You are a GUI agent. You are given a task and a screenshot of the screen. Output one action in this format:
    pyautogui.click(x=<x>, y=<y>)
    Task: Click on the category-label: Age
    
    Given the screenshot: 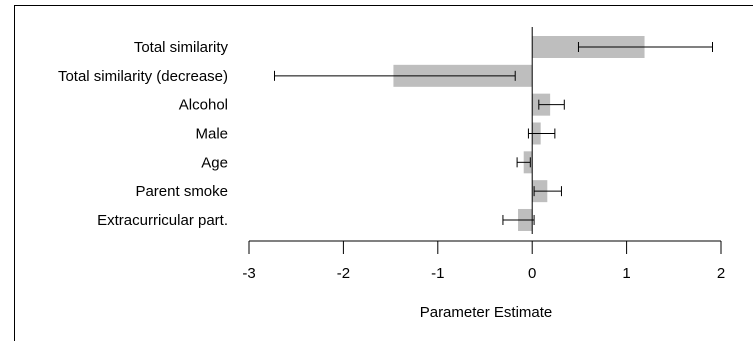 What is the action you would take?
    pyautogui.click(x=214, y=162)
    